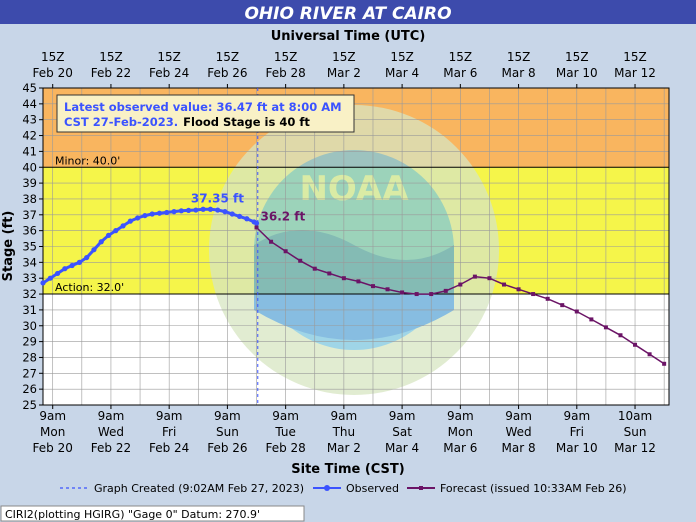 The height and width of the screenshot is (522, 696). I want to click on legend-observed-marker, so click(327, 488).